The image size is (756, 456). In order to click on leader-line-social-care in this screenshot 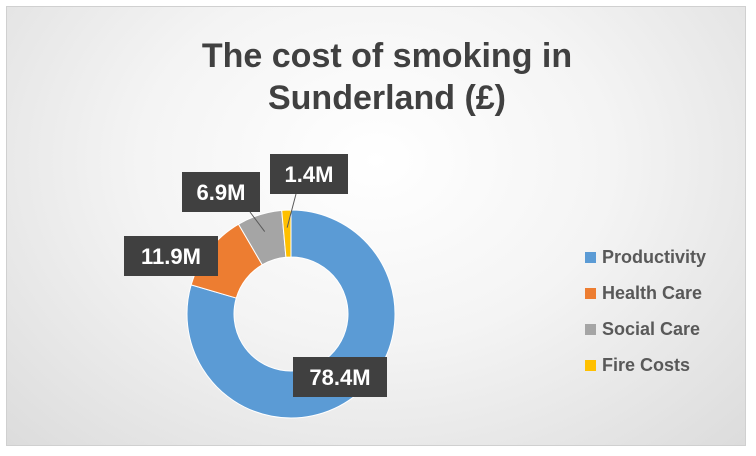, I will do `click(257, 221)`.